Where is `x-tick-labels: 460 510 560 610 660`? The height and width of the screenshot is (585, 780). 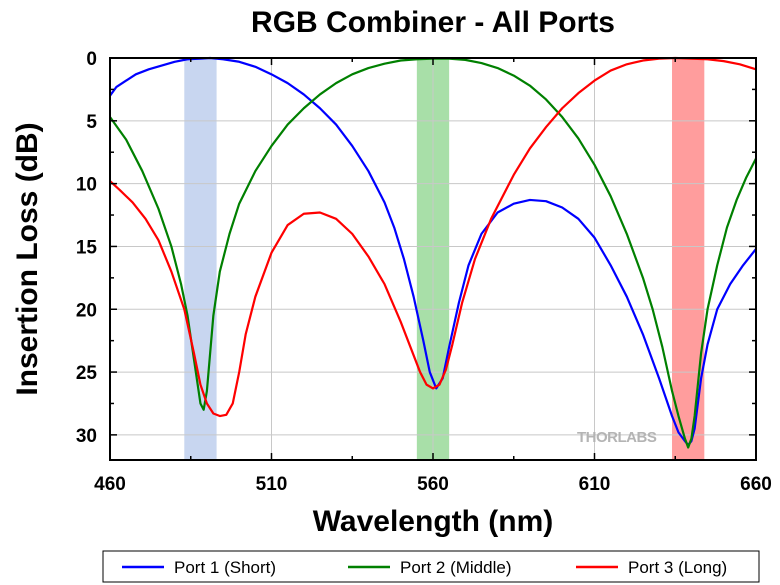
x-tick-labels: 460 510 560 610 660 is located at coordinates (433, 484).